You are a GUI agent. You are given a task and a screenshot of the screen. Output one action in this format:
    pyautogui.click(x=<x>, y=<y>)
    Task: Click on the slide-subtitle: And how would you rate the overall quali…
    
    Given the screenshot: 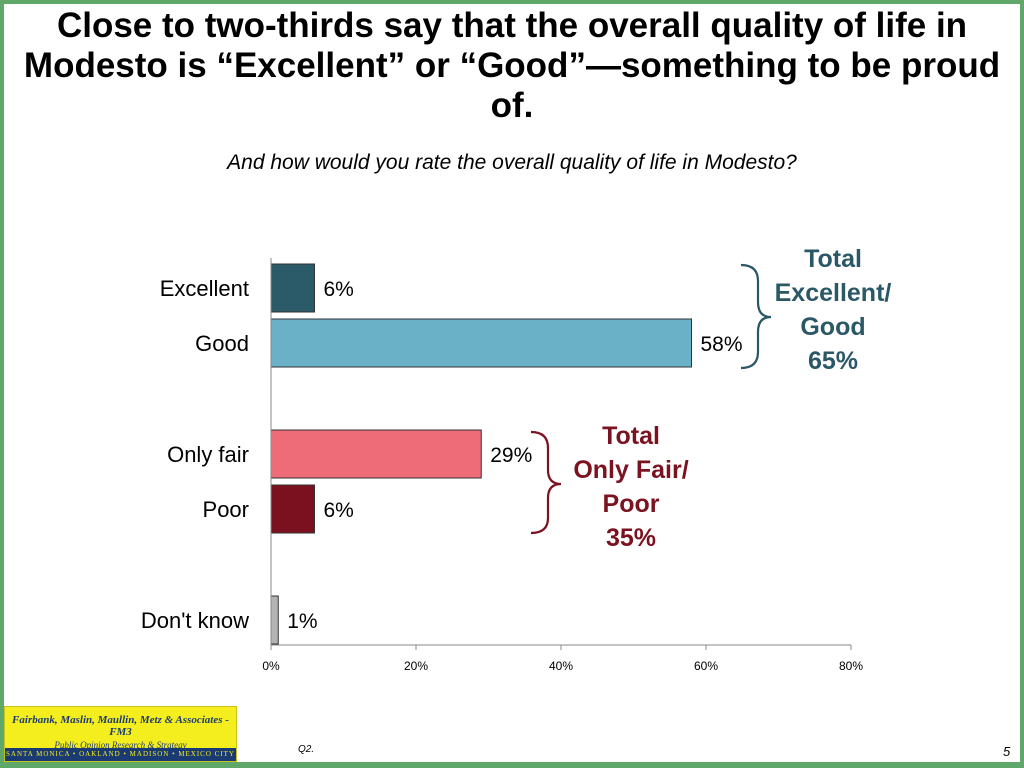 What is the action you would take?
    pyautogui.click(x=512, y=162)
    